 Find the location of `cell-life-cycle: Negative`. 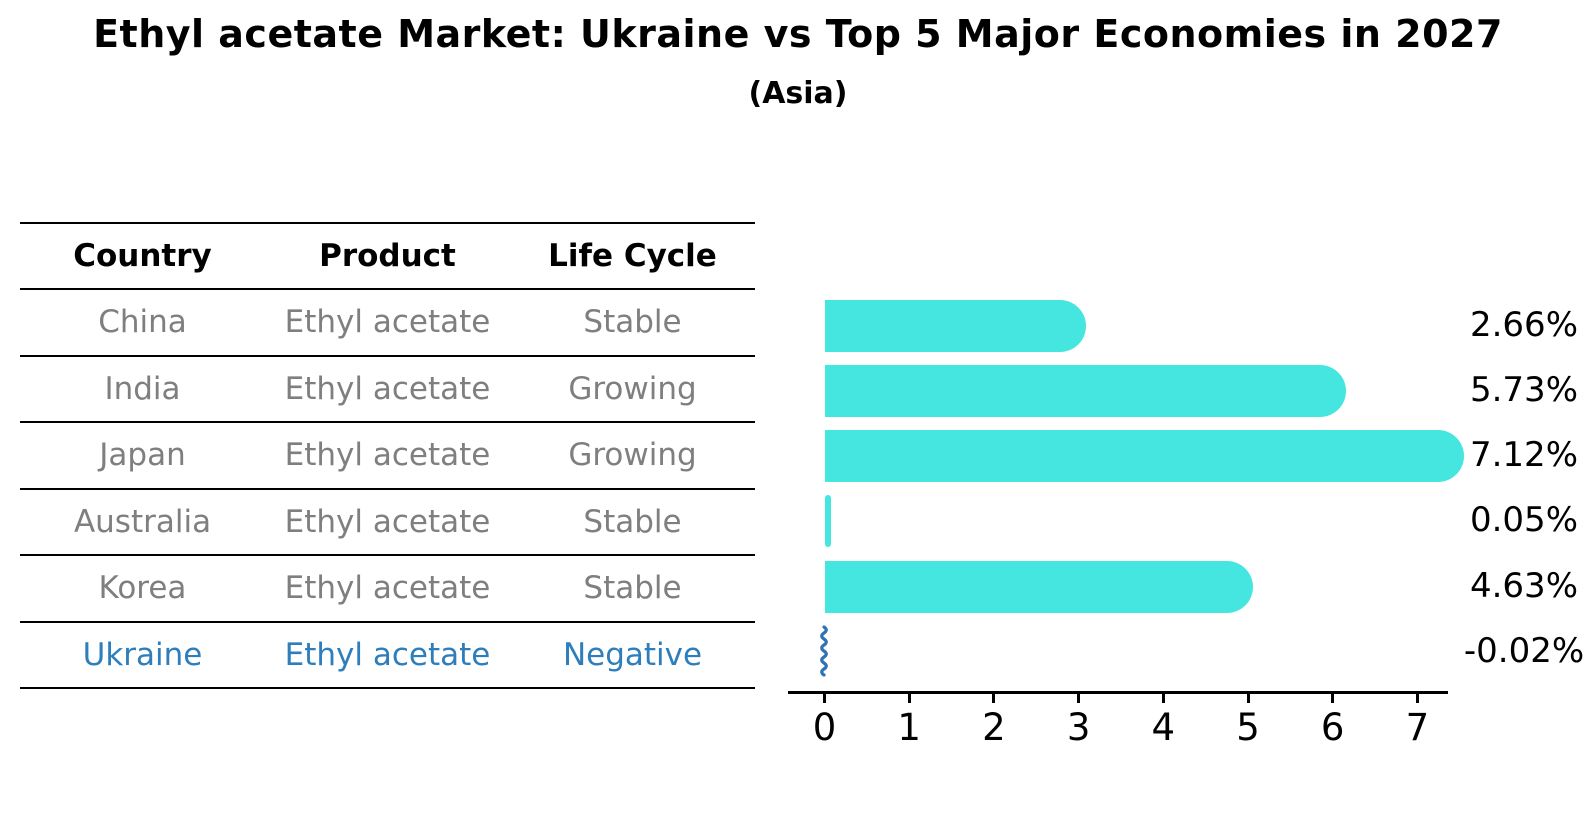

cell-life-cycle: Negative is located at coordinates (632, 654).